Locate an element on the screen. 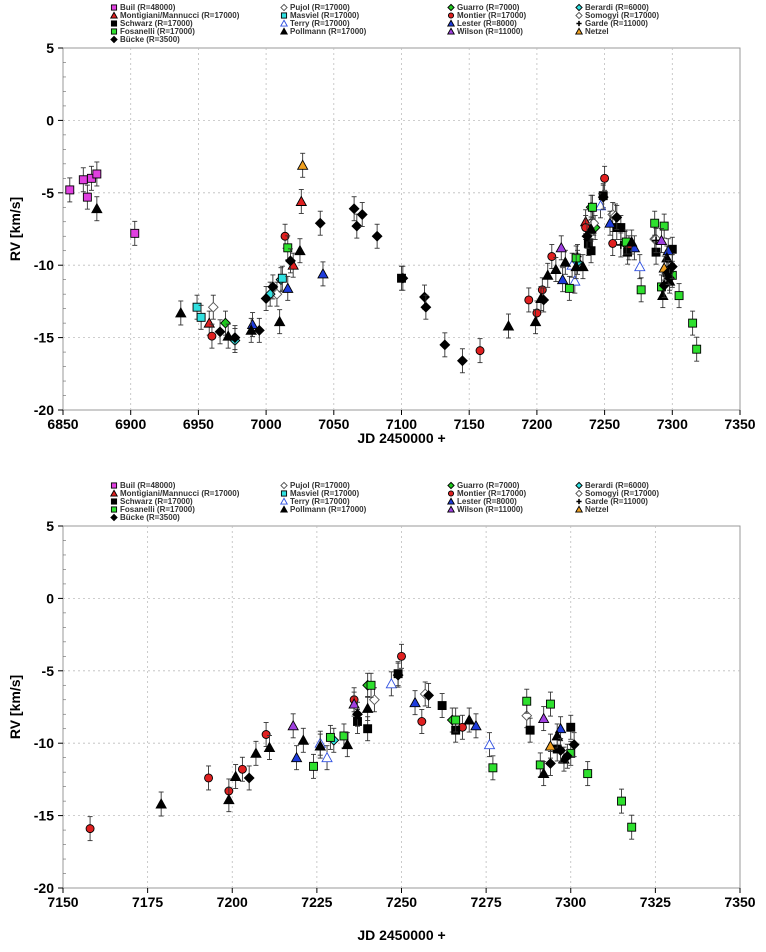 The width and height of the screenshot is (766, 952). legend-label: Wilson (R=11000) is located at coordinates (490, 509).